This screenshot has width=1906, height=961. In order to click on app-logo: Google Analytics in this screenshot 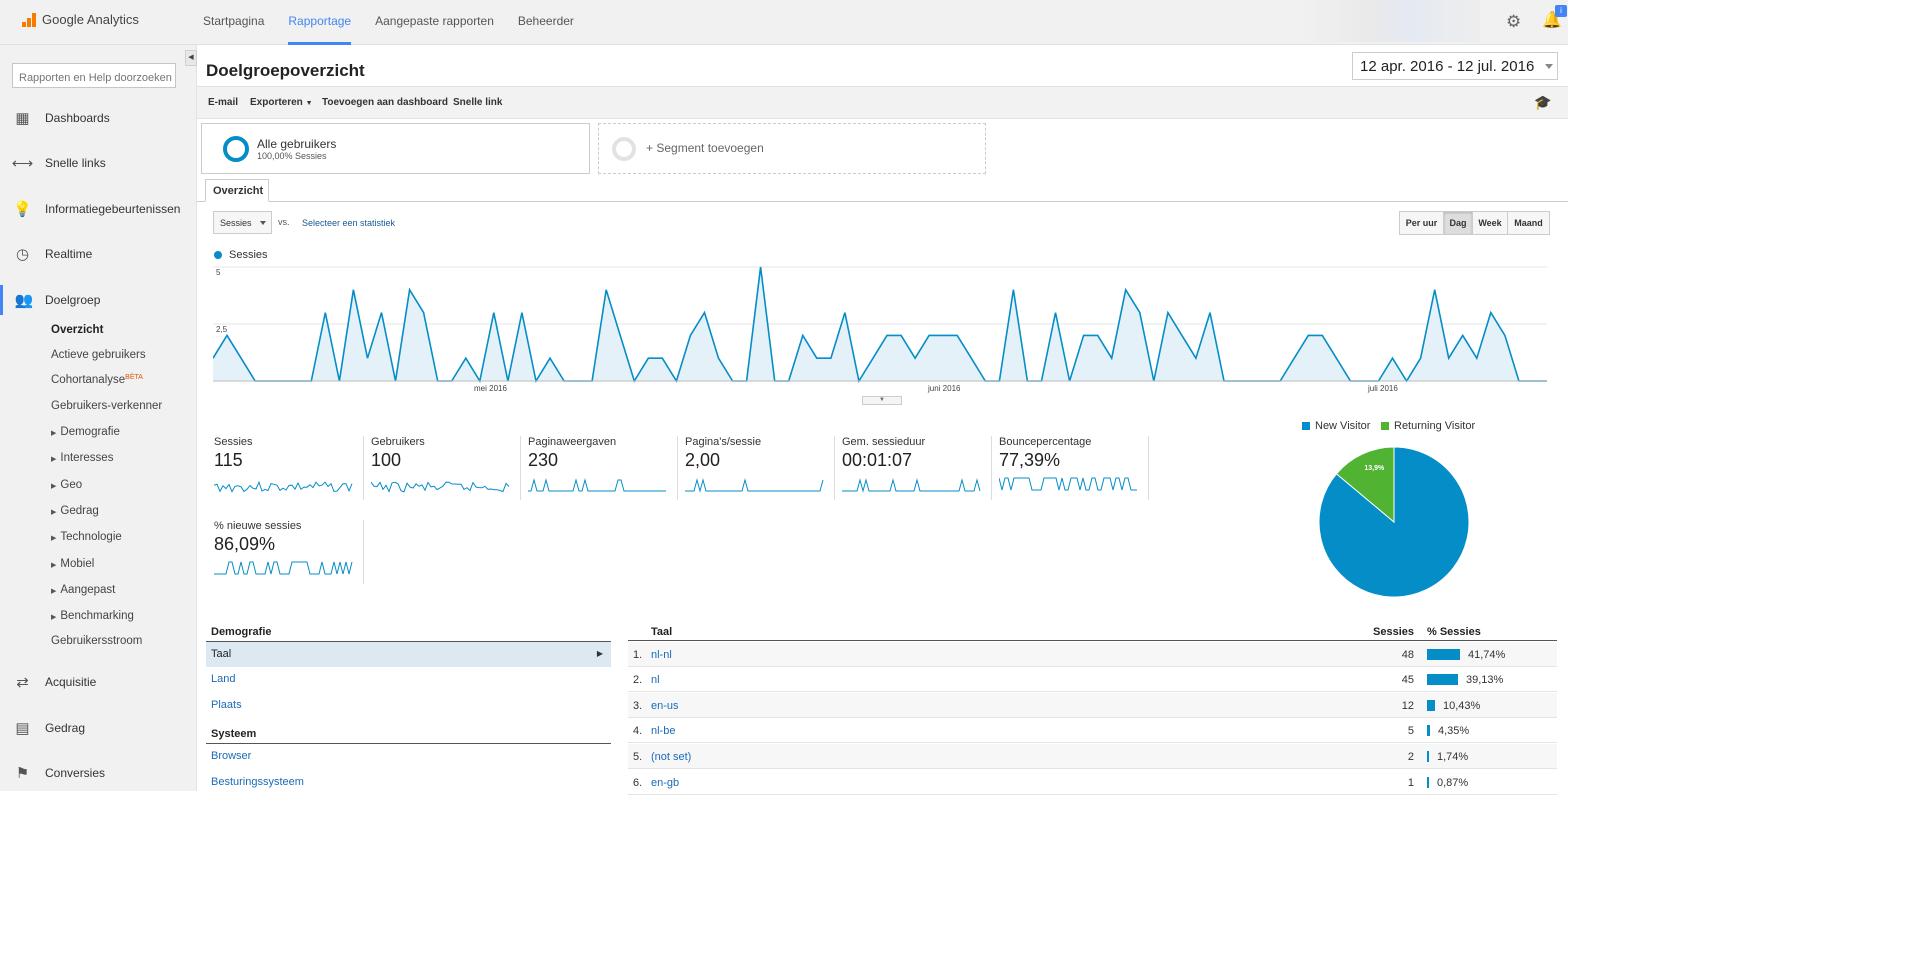, I will do `click(80, 19)`.